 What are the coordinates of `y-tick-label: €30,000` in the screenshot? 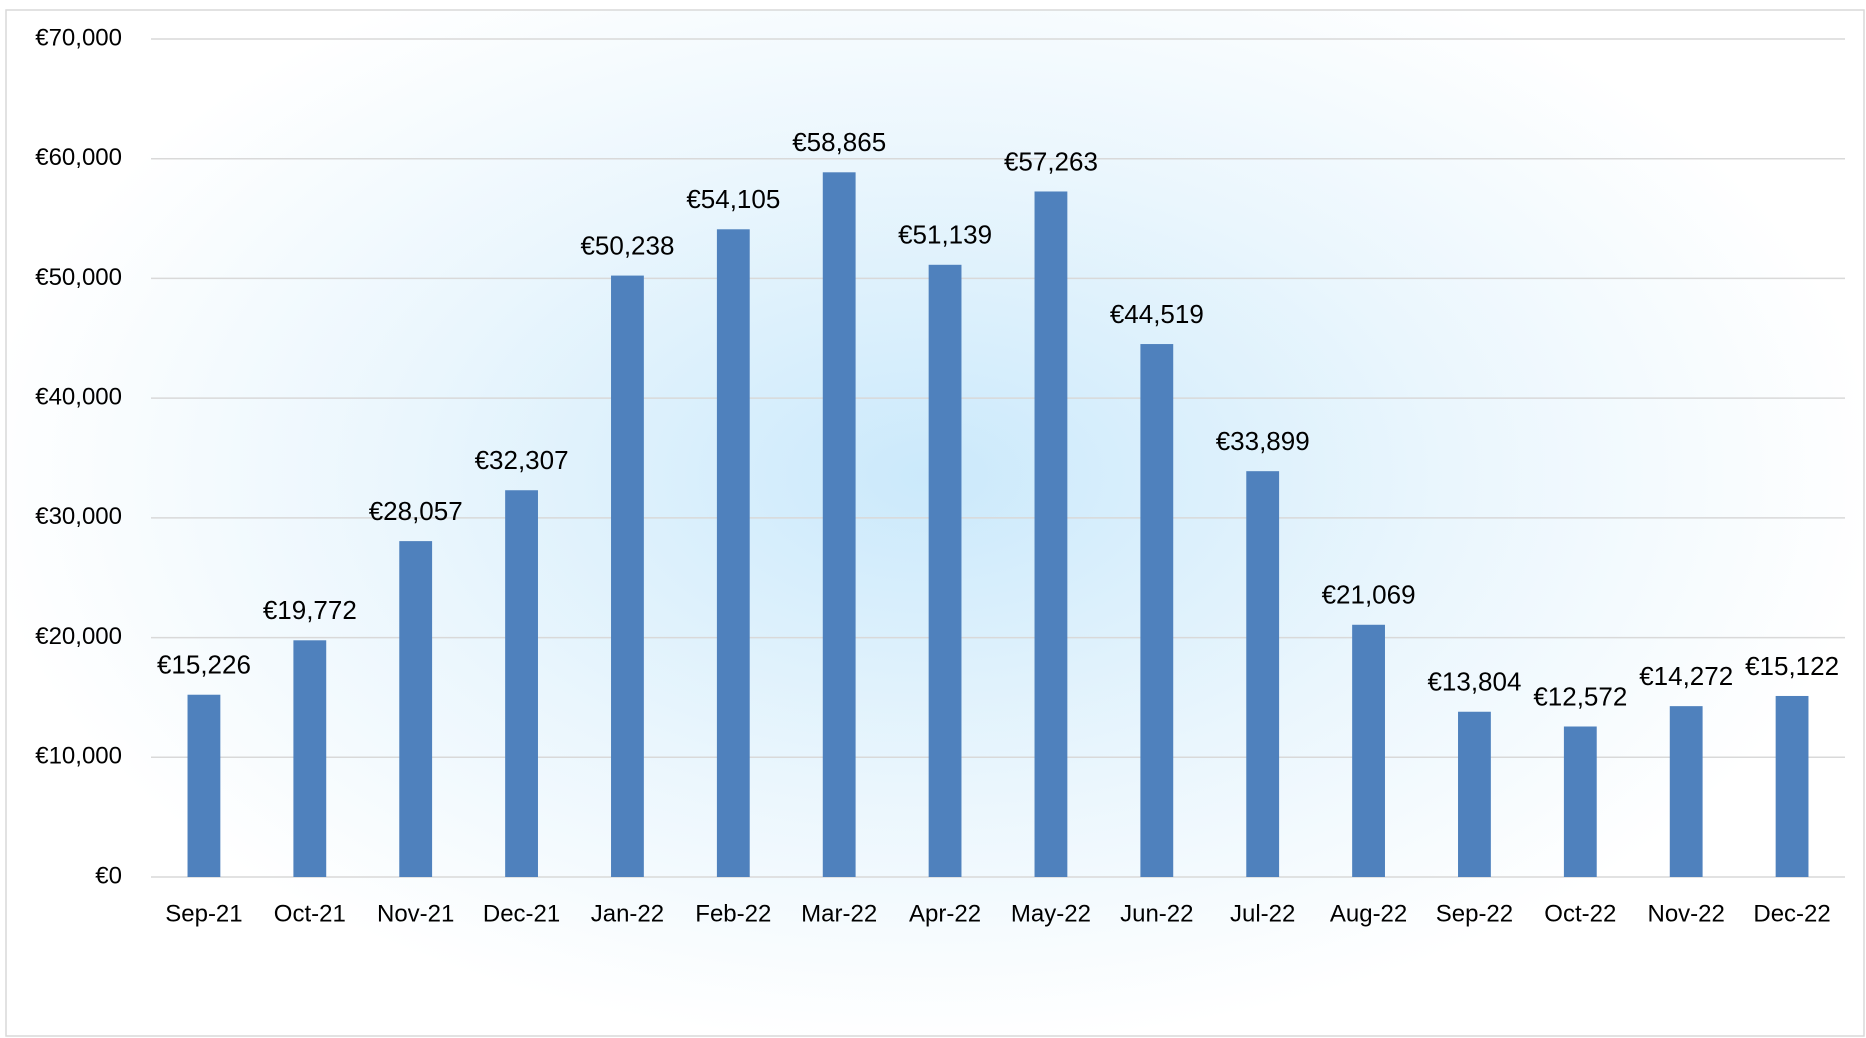 It's located at (78, 516).